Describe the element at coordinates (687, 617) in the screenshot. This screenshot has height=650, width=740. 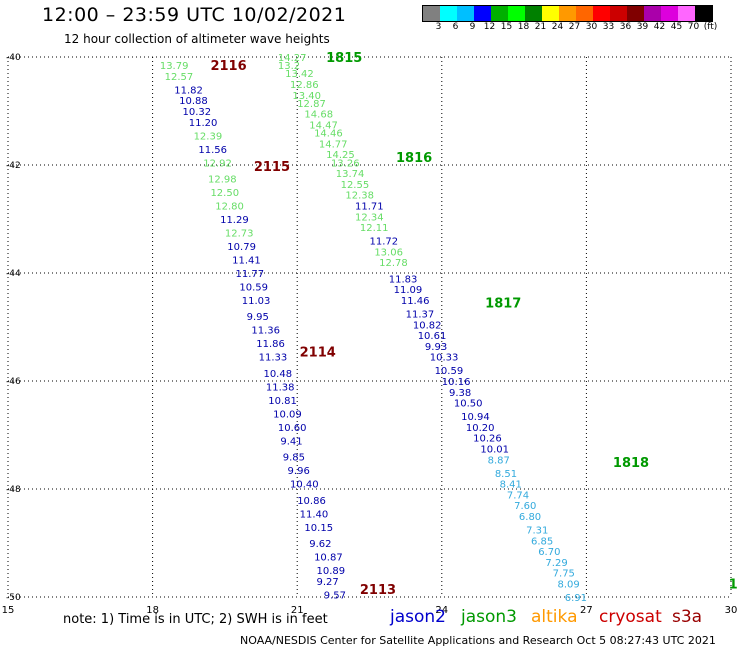
I see `satellite-legend-s3a: s3a` at that location.